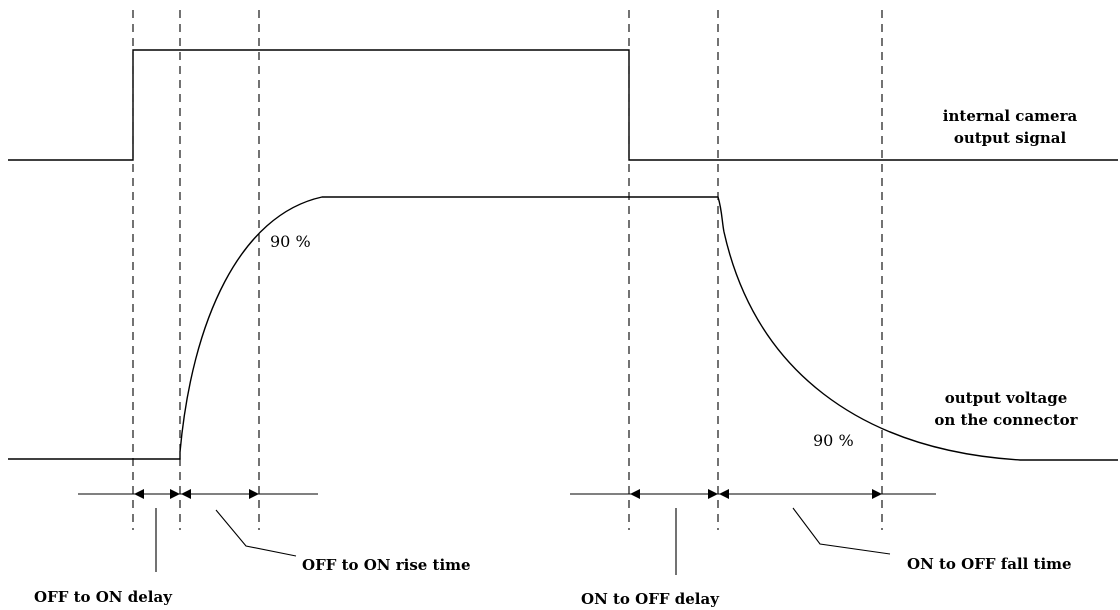 Image resolution: width=1120 pixels, height=610 pixels. What do you see at coordinates (186, 494) in the screenshot?
I see `left-arrow-rise-start` at bounding box center [186, 494].